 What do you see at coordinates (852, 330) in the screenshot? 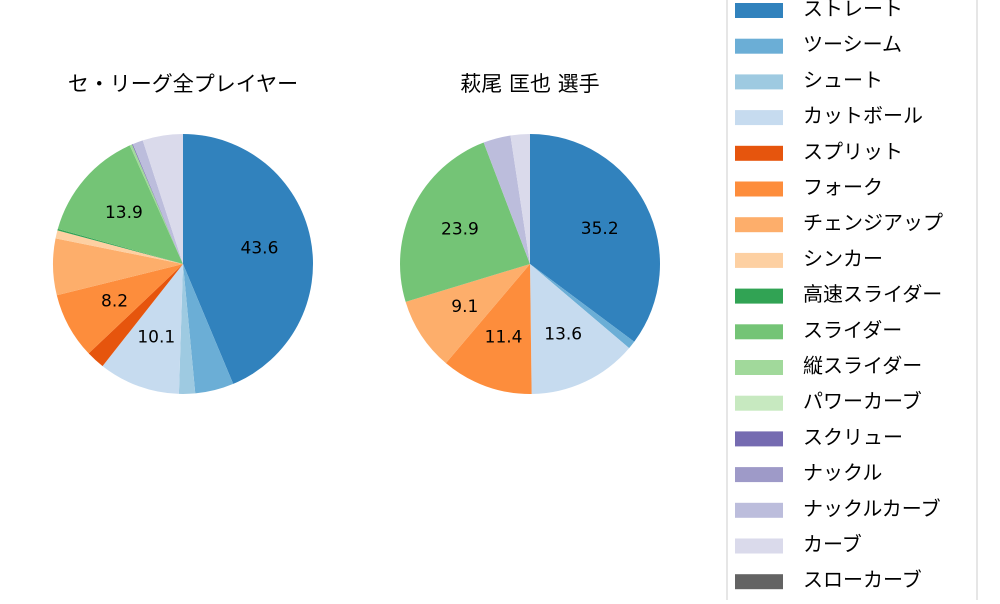
I see `legend-label: スライダー` at bounding box center [852, 330].